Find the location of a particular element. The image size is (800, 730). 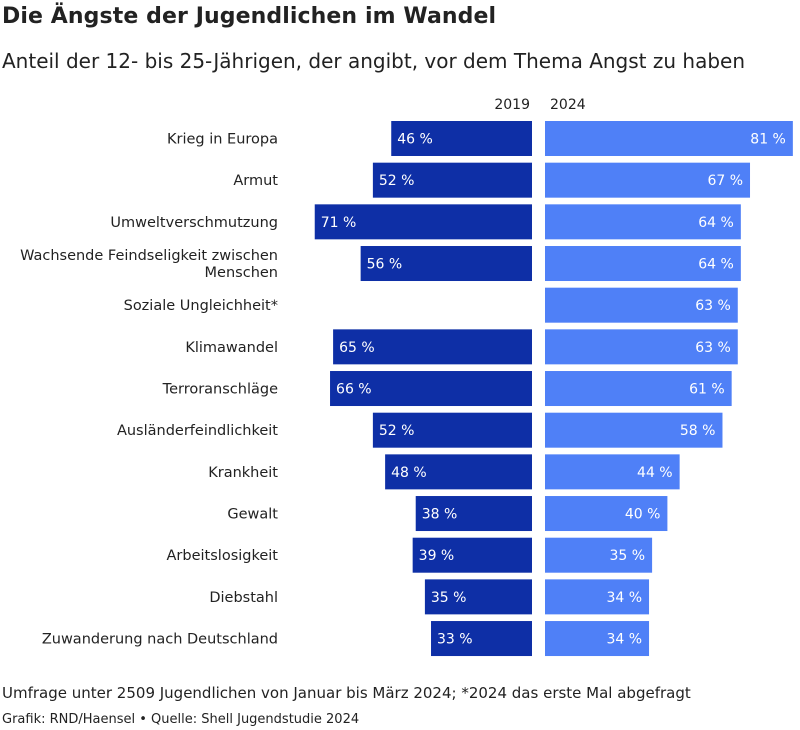

category-label: Klimawandel is located at coordinates (231, 348).